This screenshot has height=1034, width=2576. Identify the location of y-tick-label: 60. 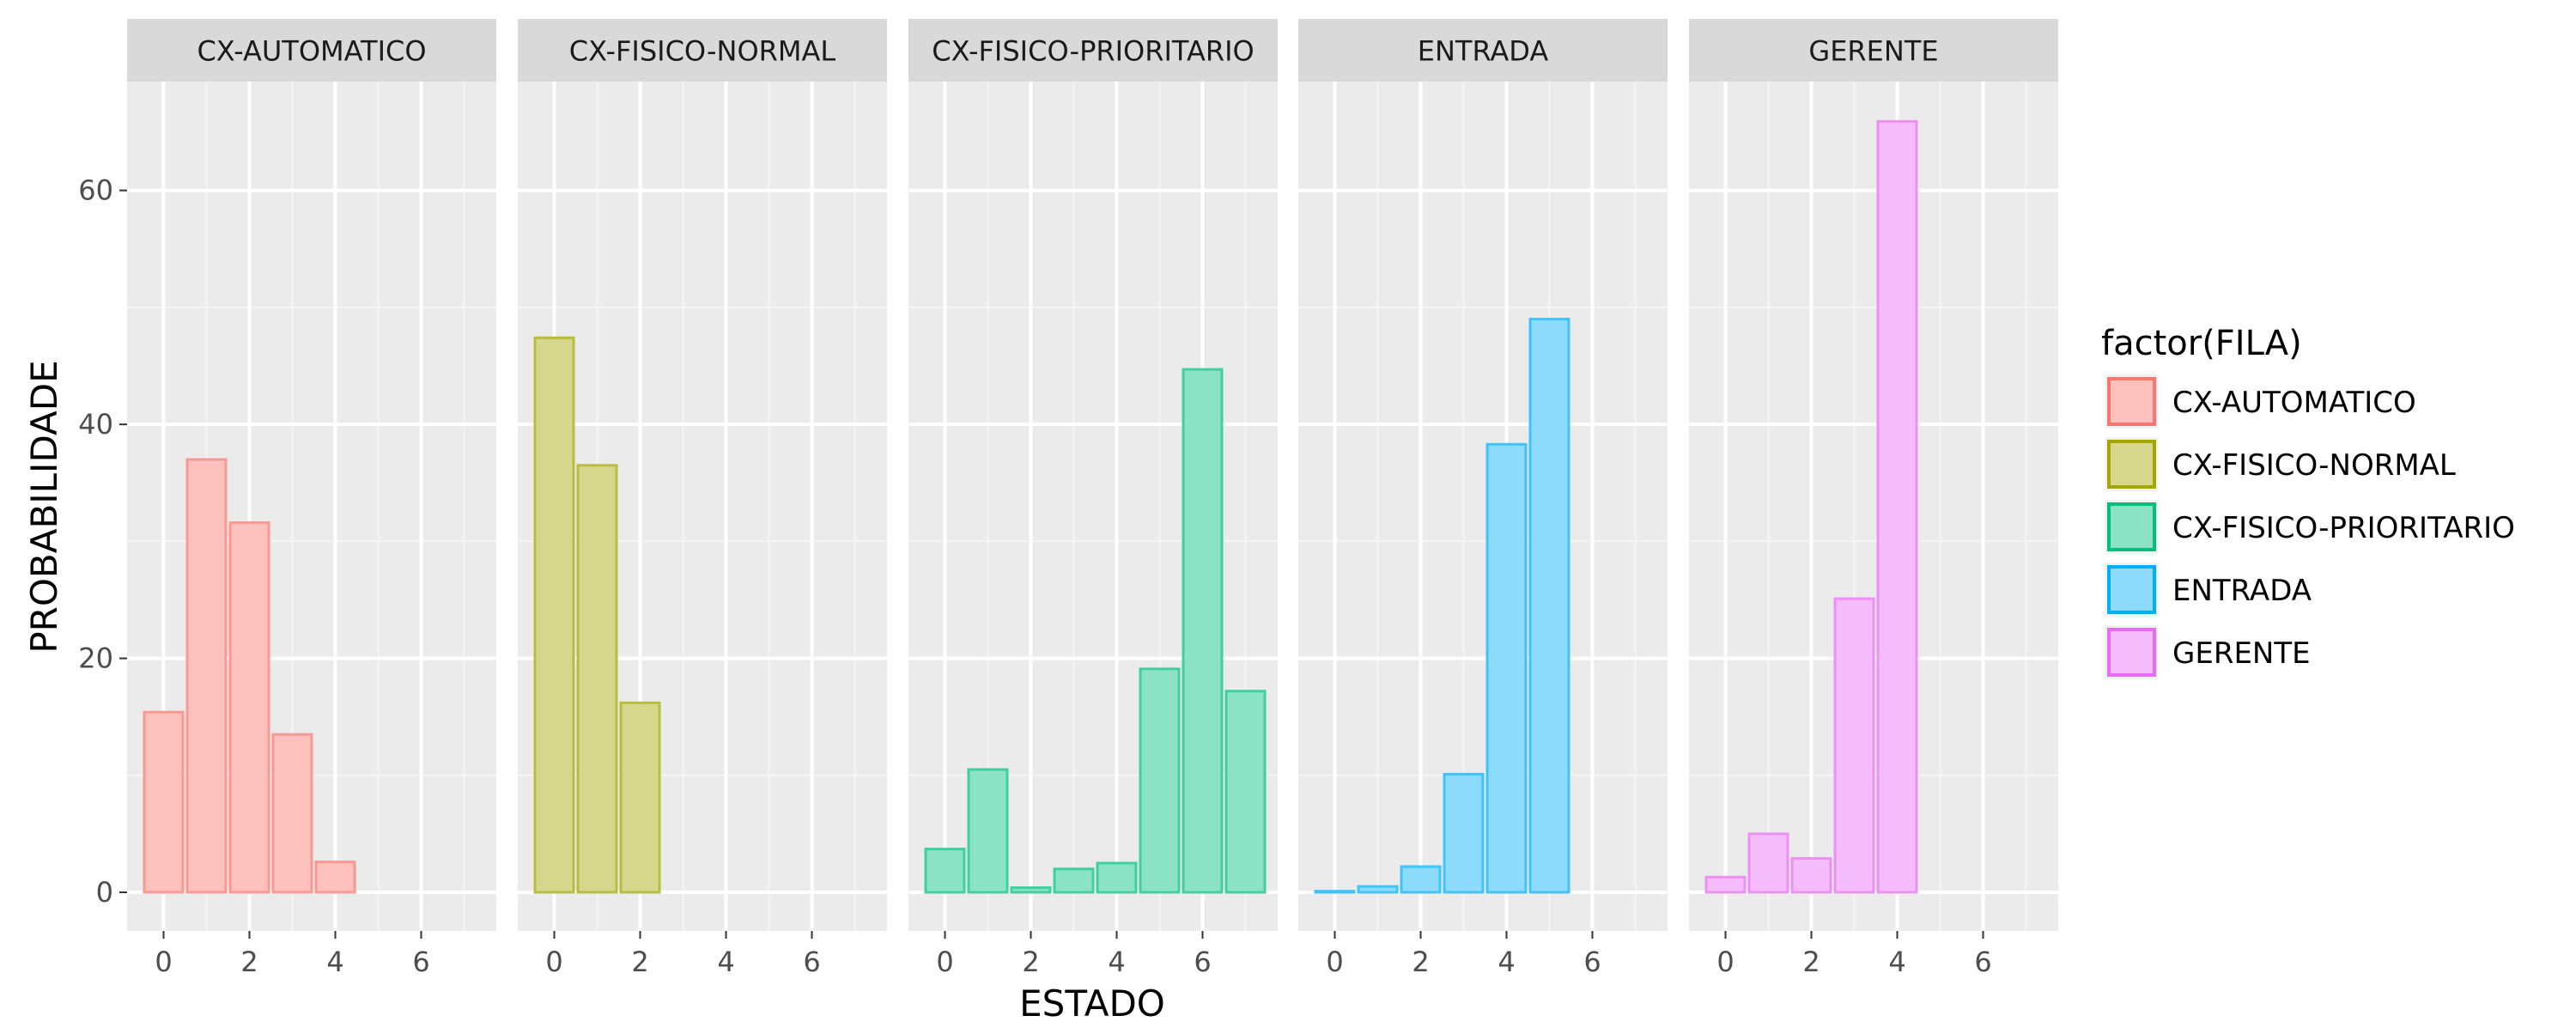
(96, 190).